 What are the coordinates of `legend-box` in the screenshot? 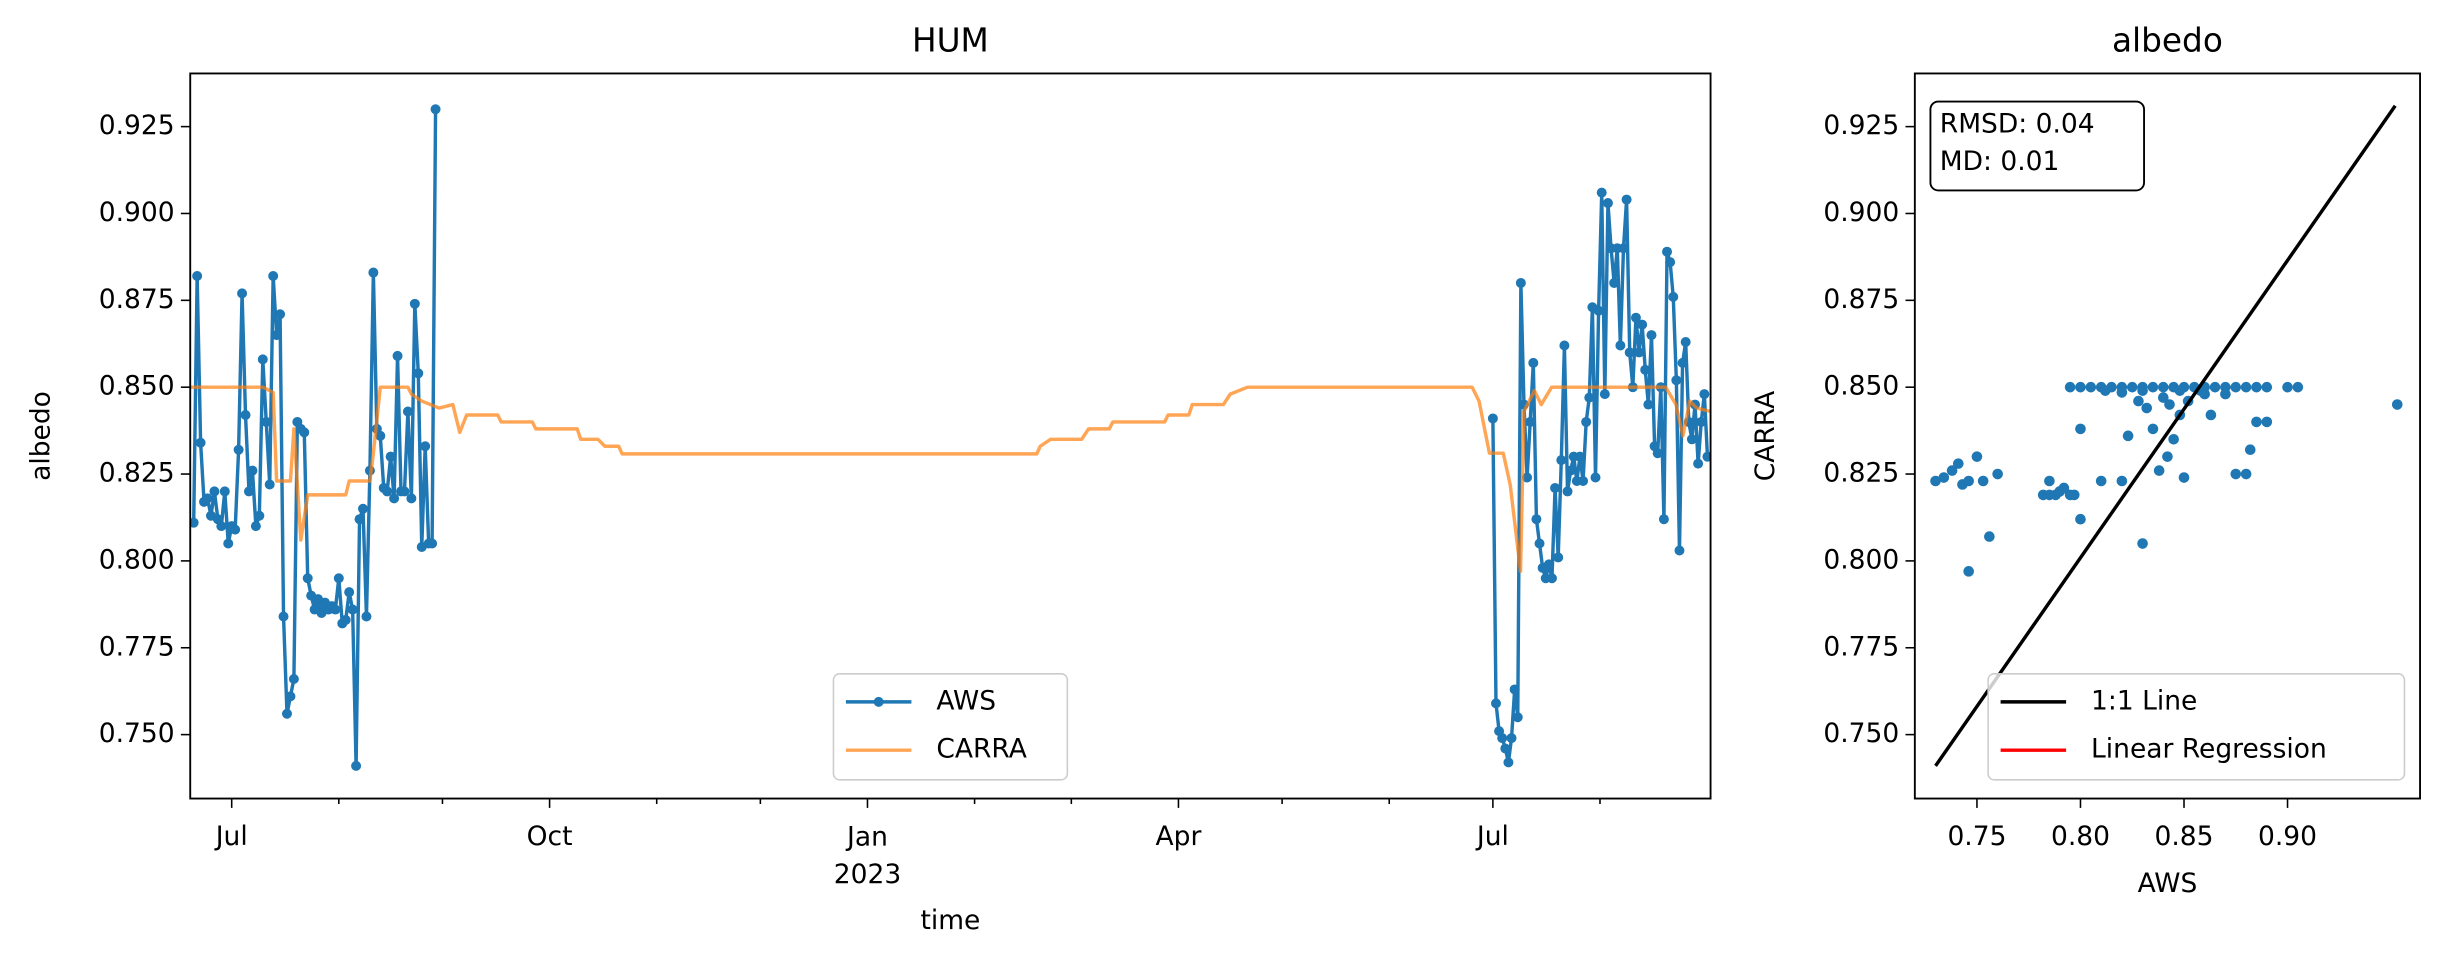 It's located at (2196, 727).